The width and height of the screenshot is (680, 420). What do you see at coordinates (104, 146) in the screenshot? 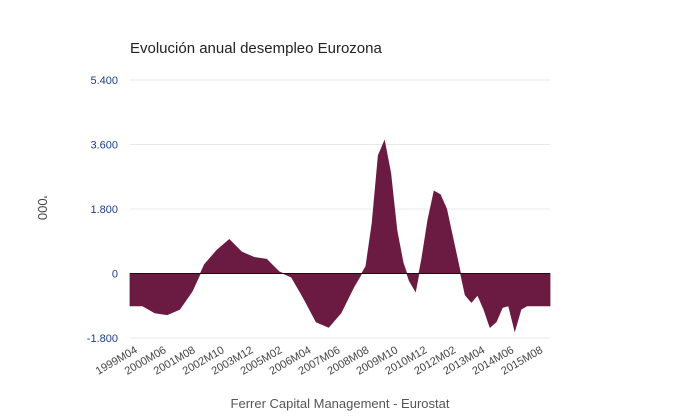
I see `y-tick-label: 3.600` at bounding box center [104, 146].